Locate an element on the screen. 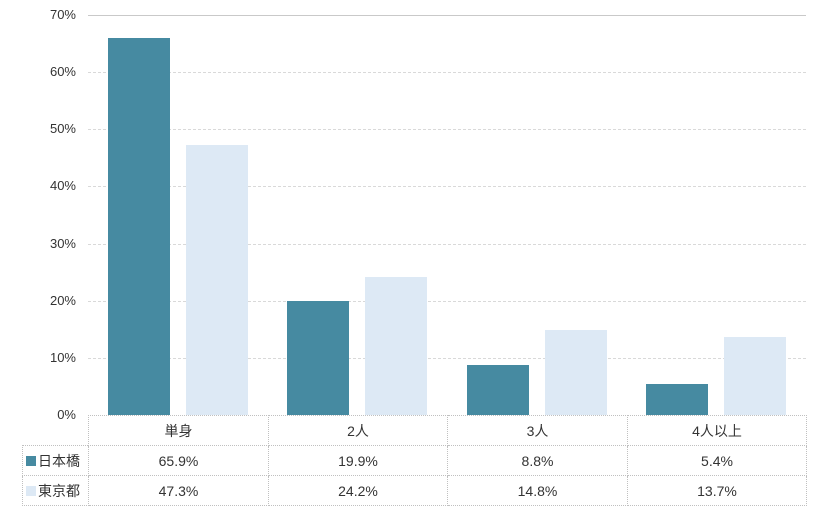  value-cell: 65.9% is located at coordinates (178, 460).